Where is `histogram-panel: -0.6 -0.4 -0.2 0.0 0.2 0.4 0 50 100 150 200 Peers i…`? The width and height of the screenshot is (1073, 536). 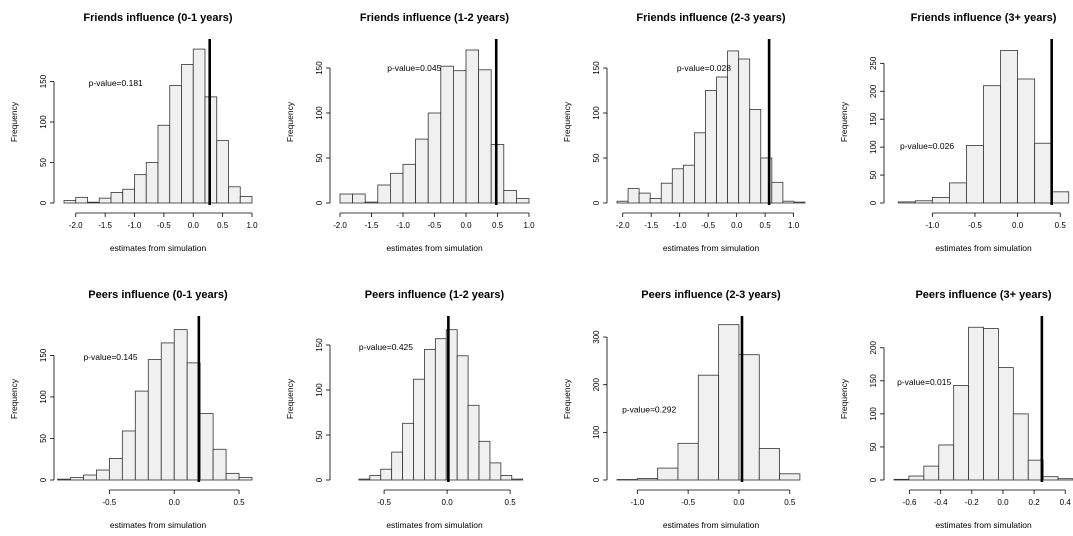 histogram-panel: -0.6 -0.4 -0.2 0.0 0.2 0.4 0 50 100 150 200 Peers i… is located at coordinates (956, 409).